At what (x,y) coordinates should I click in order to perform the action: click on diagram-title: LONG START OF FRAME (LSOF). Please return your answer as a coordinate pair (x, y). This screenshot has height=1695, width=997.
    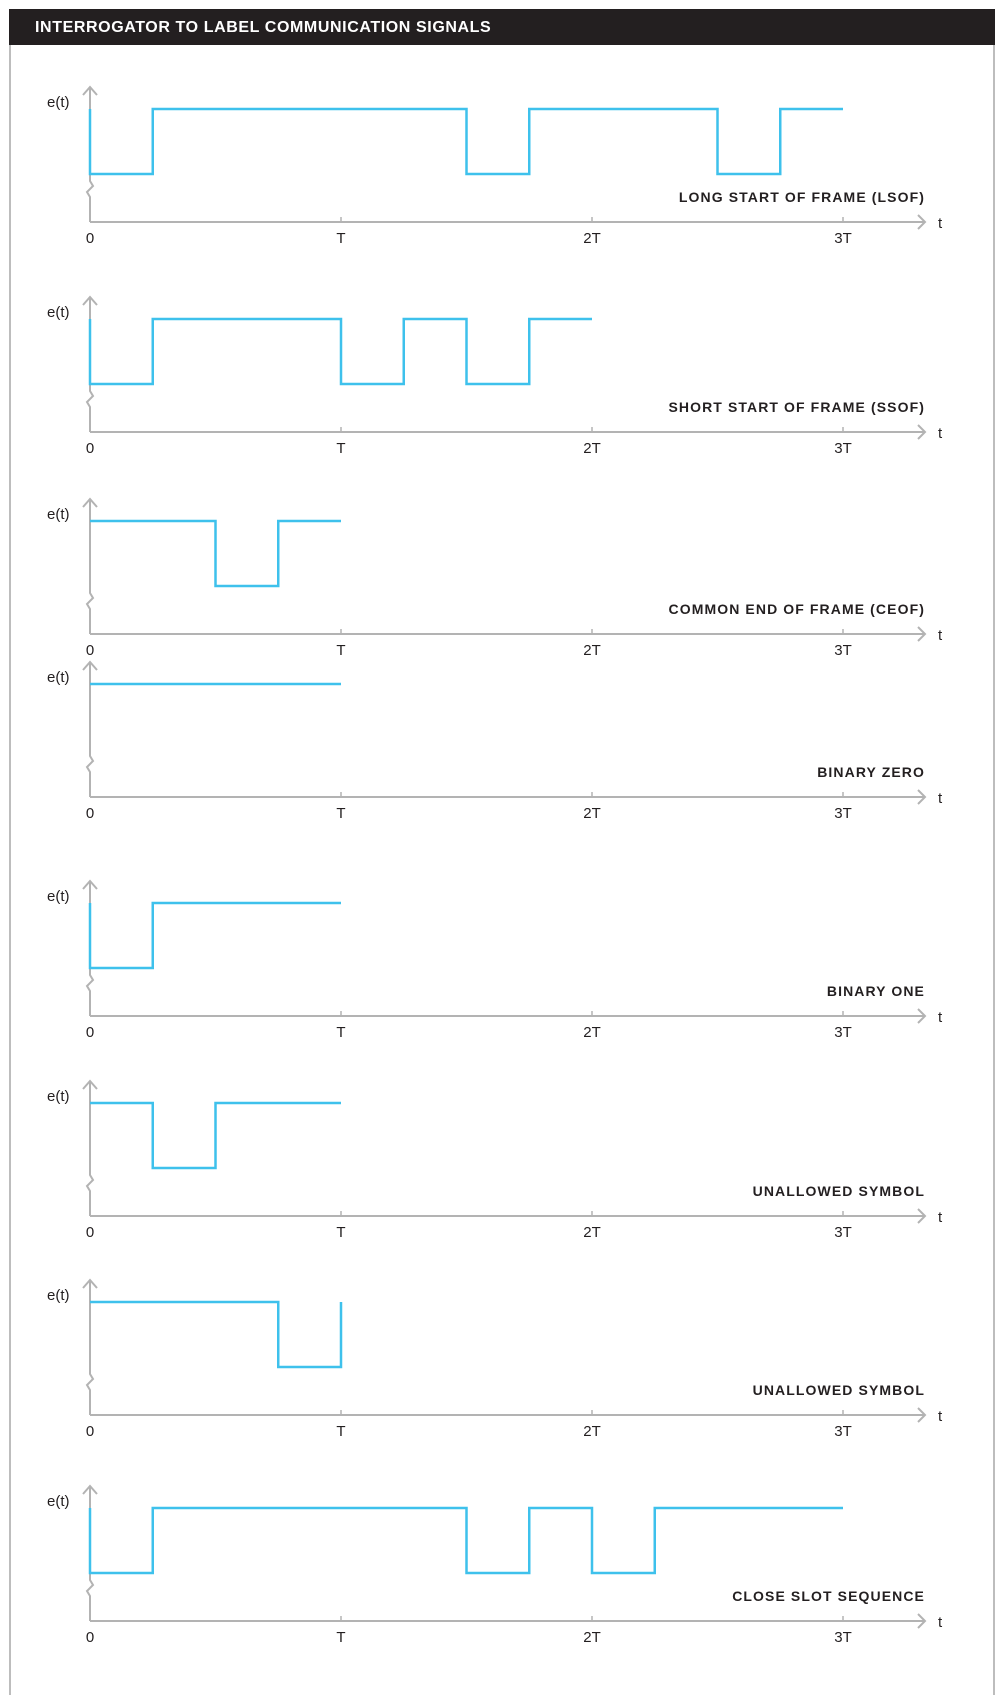
    Looking at the image, I should click on (802, 197).